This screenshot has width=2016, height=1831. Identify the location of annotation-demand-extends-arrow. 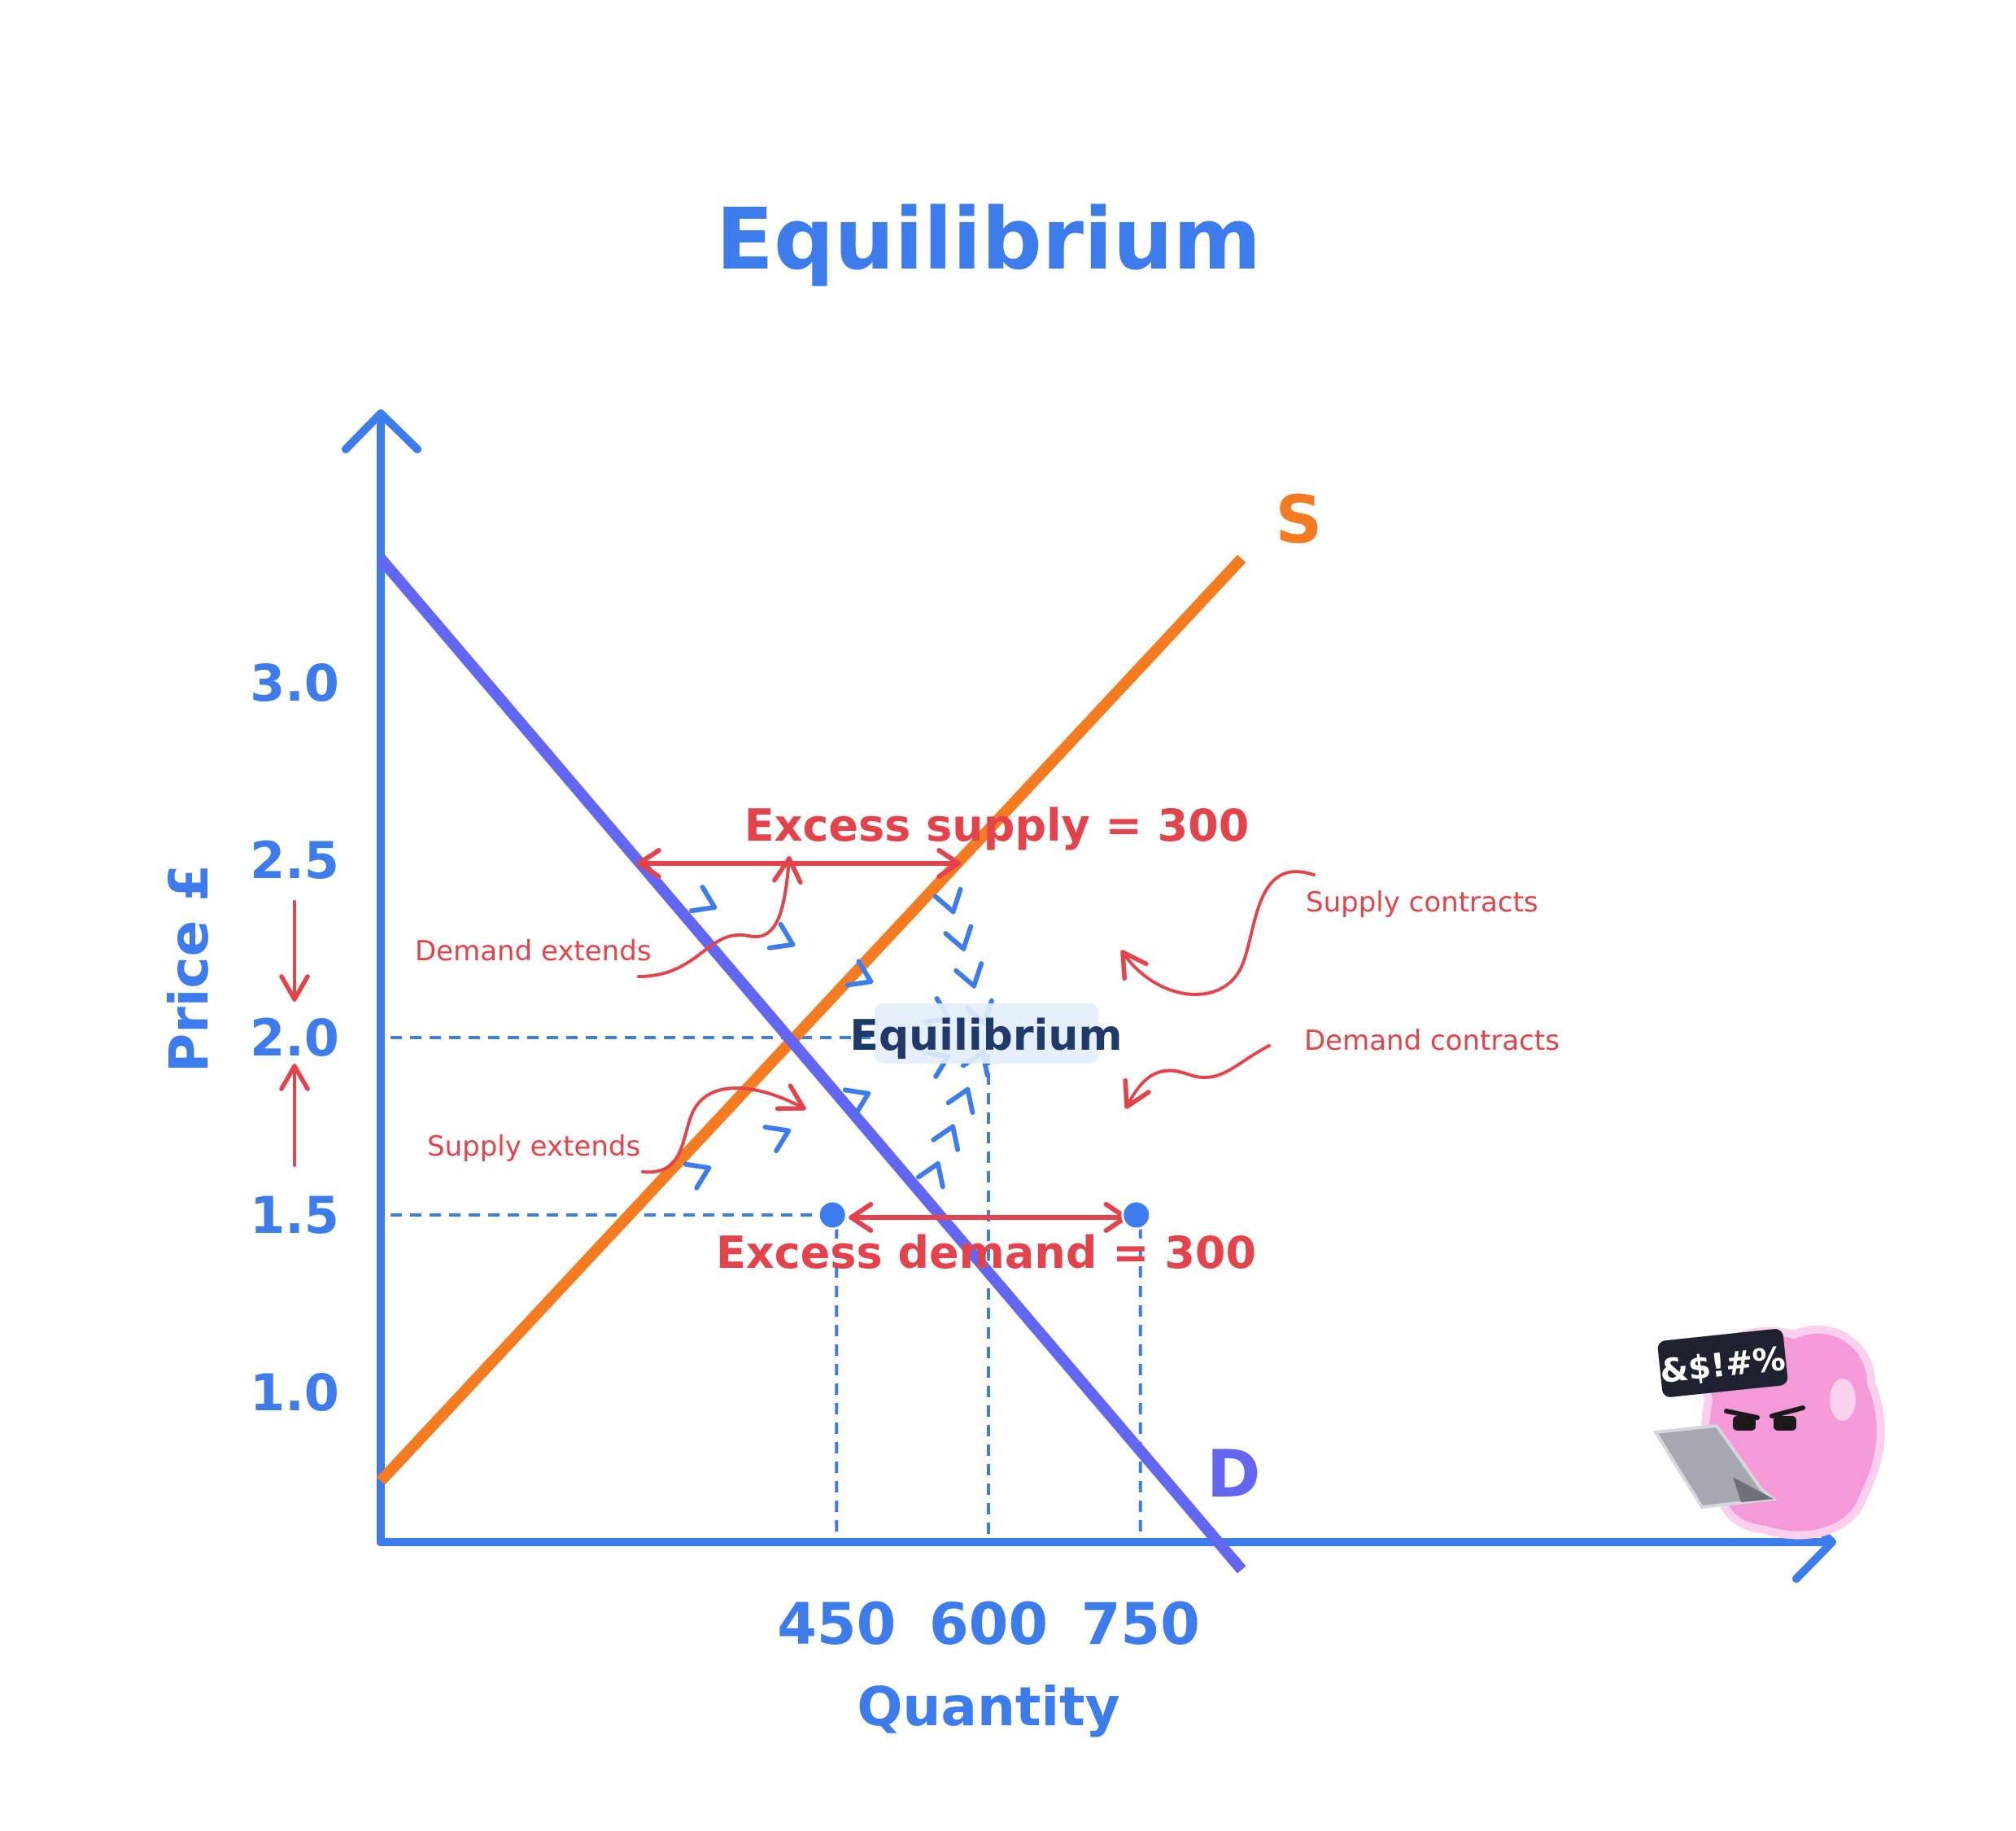
(720, 917).